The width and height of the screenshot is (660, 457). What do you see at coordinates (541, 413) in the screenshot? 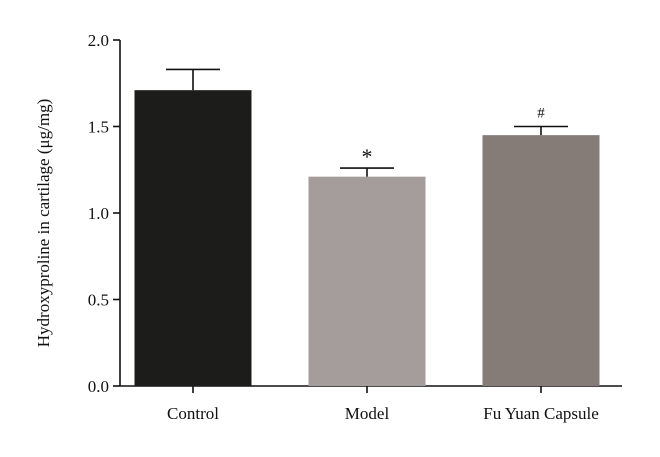
I see `x-tick-label: Fu Yuan Capsule` at bounding box center [541, 413].